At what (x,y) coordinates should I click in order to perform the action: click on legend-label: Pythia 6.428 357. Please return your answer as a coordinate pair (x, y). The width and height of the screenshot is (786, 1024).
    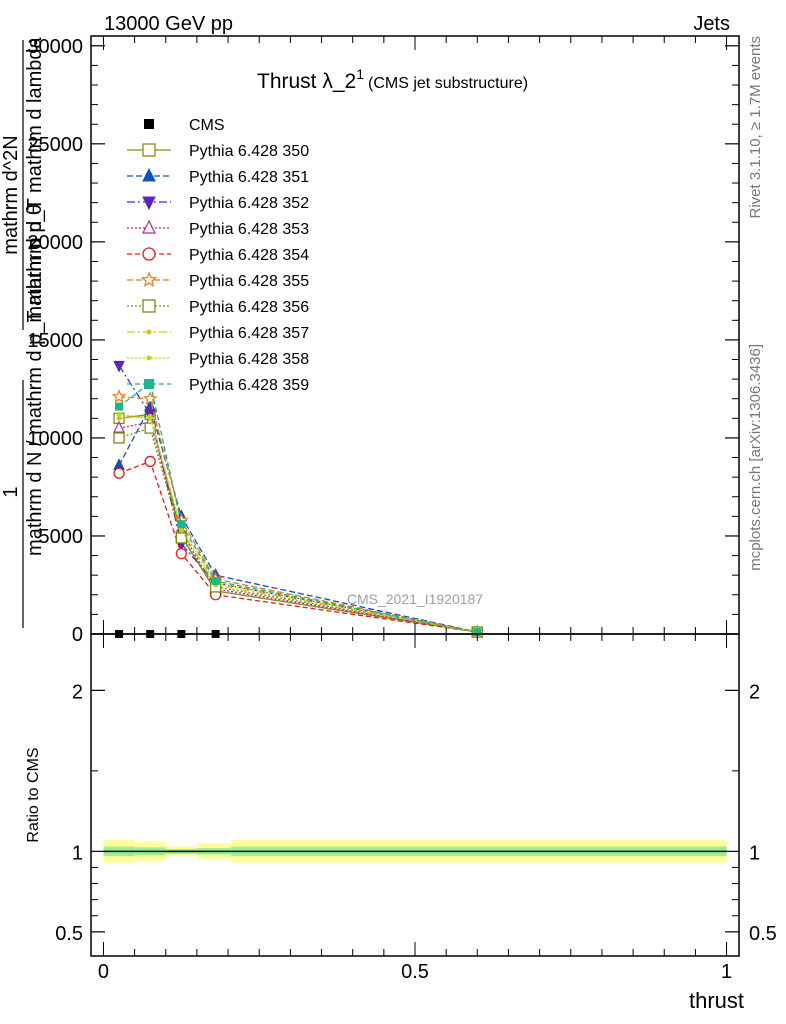
    Looking at the image, I should click on (249, 333).